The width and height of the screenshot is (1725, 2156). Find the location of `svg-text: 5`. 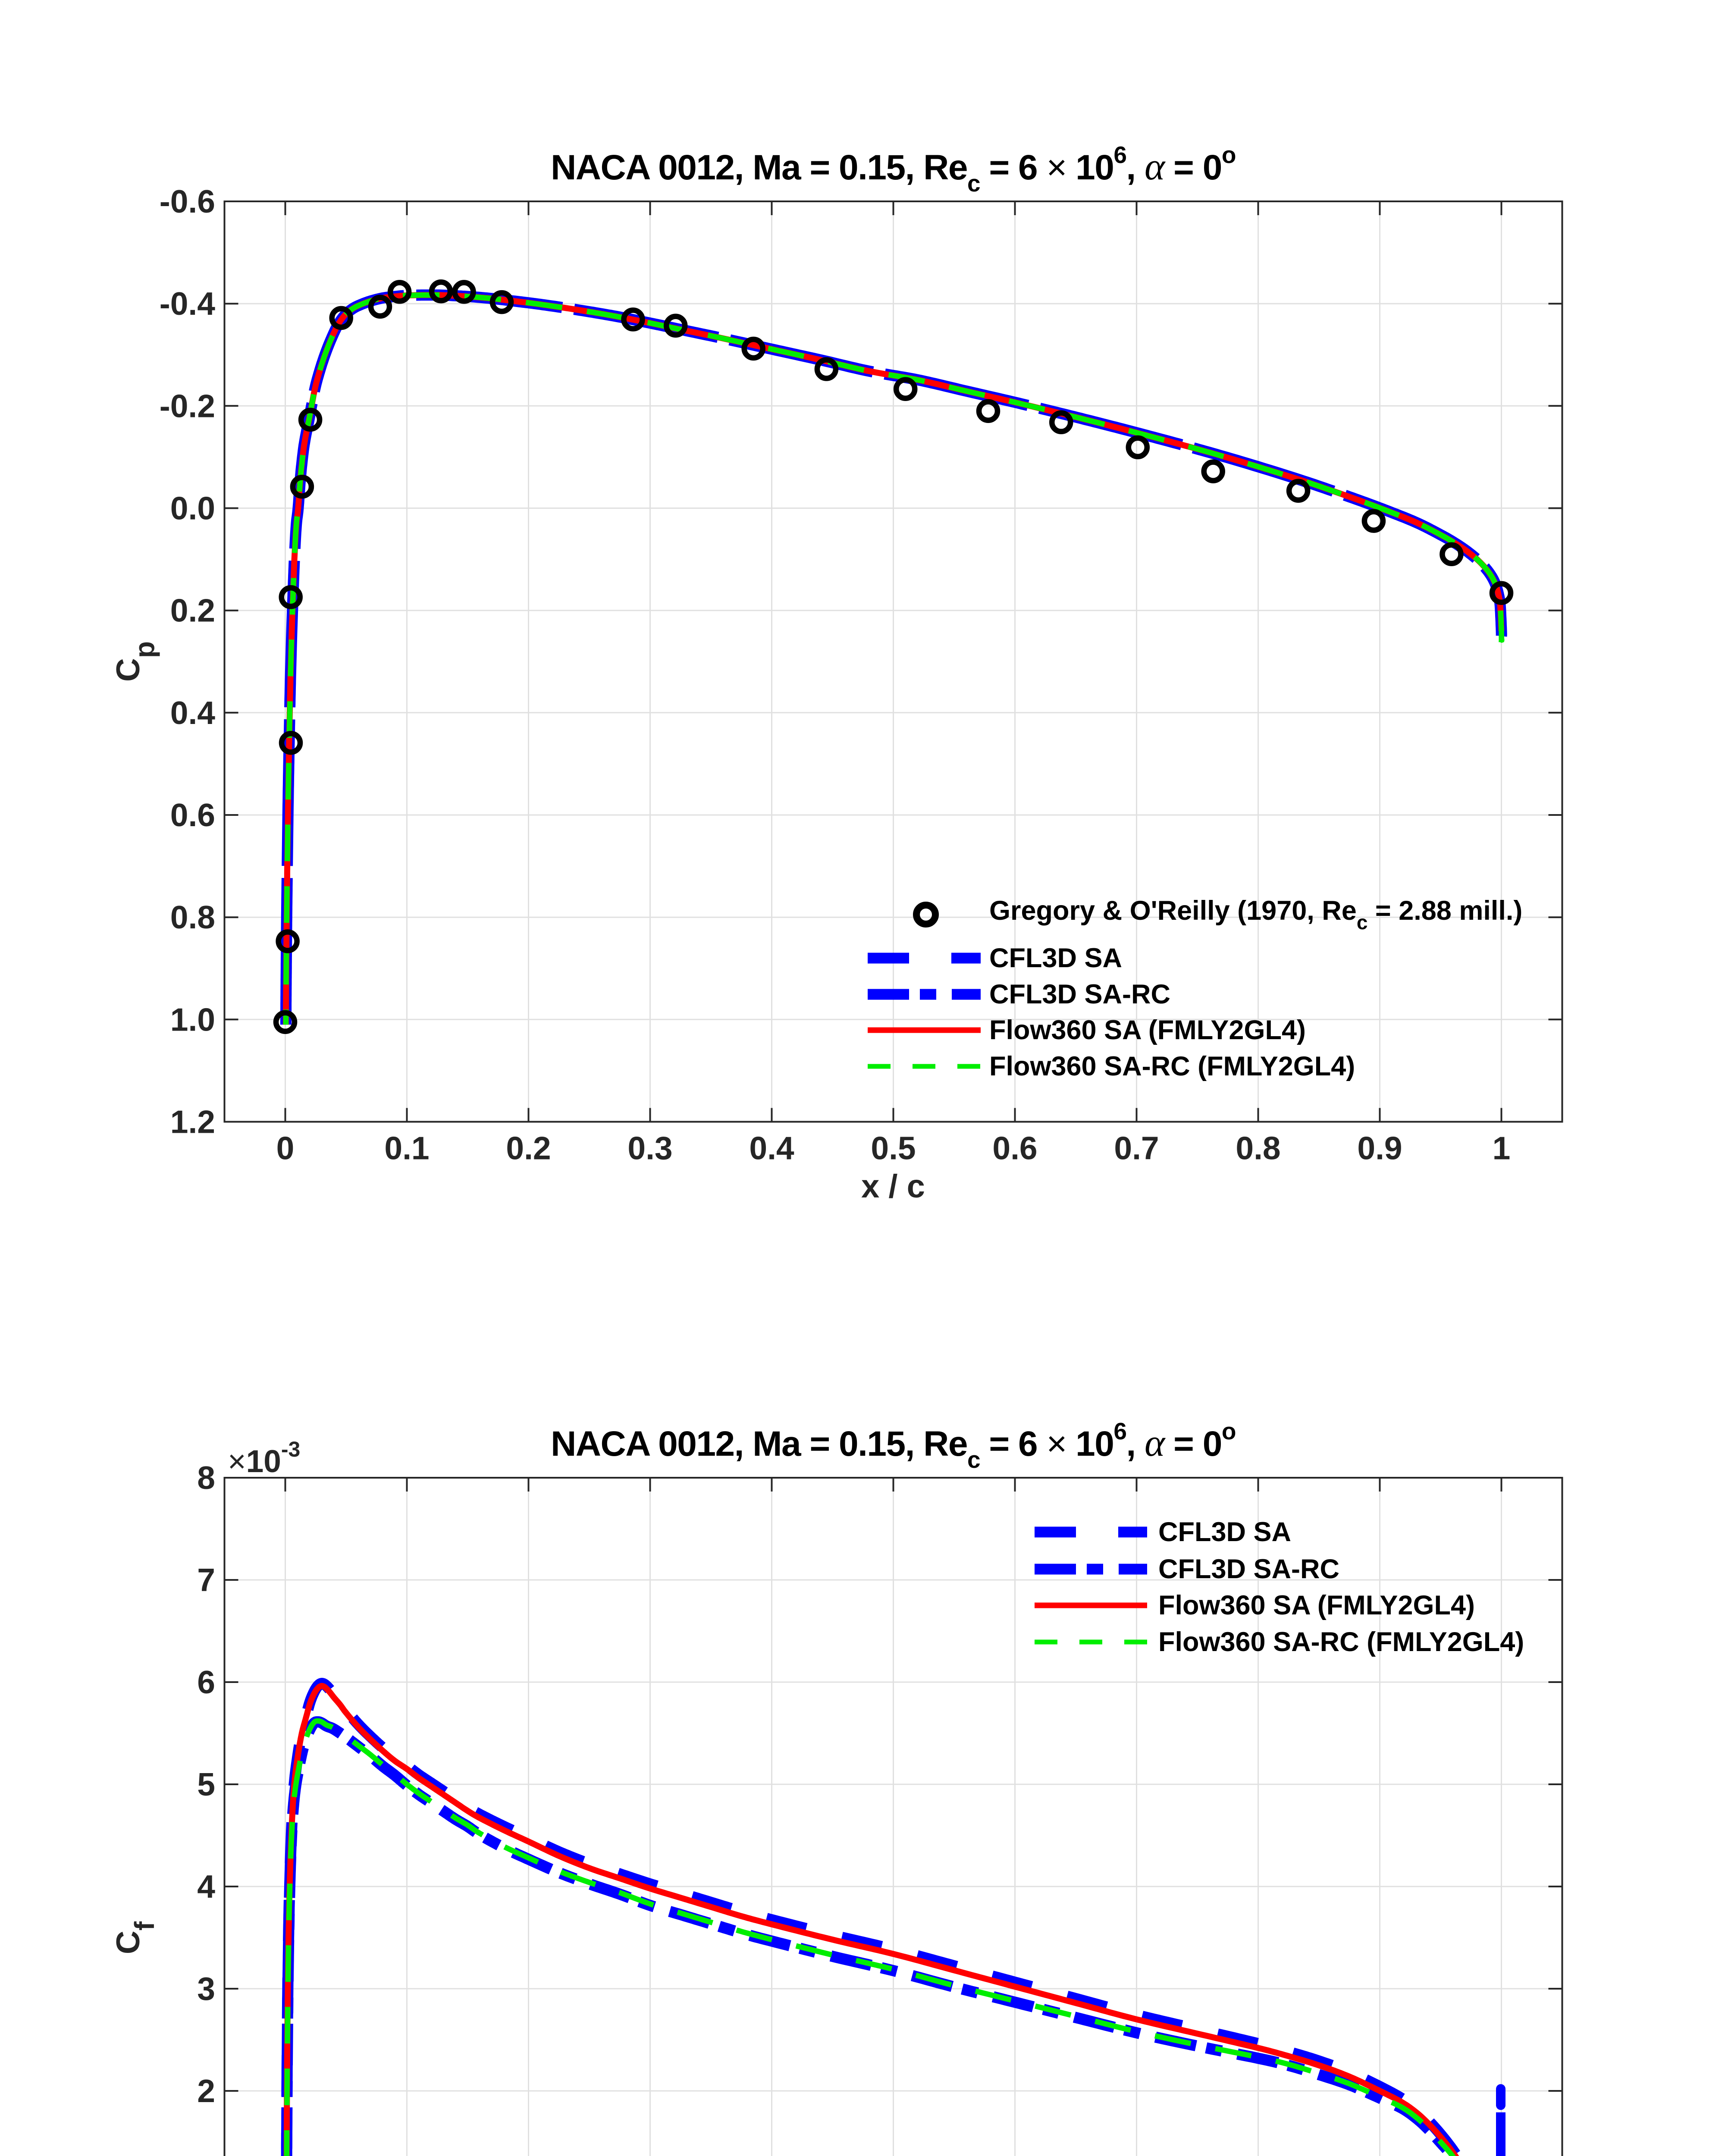

svg-text: 5 is located at coordinates (206, 1784).